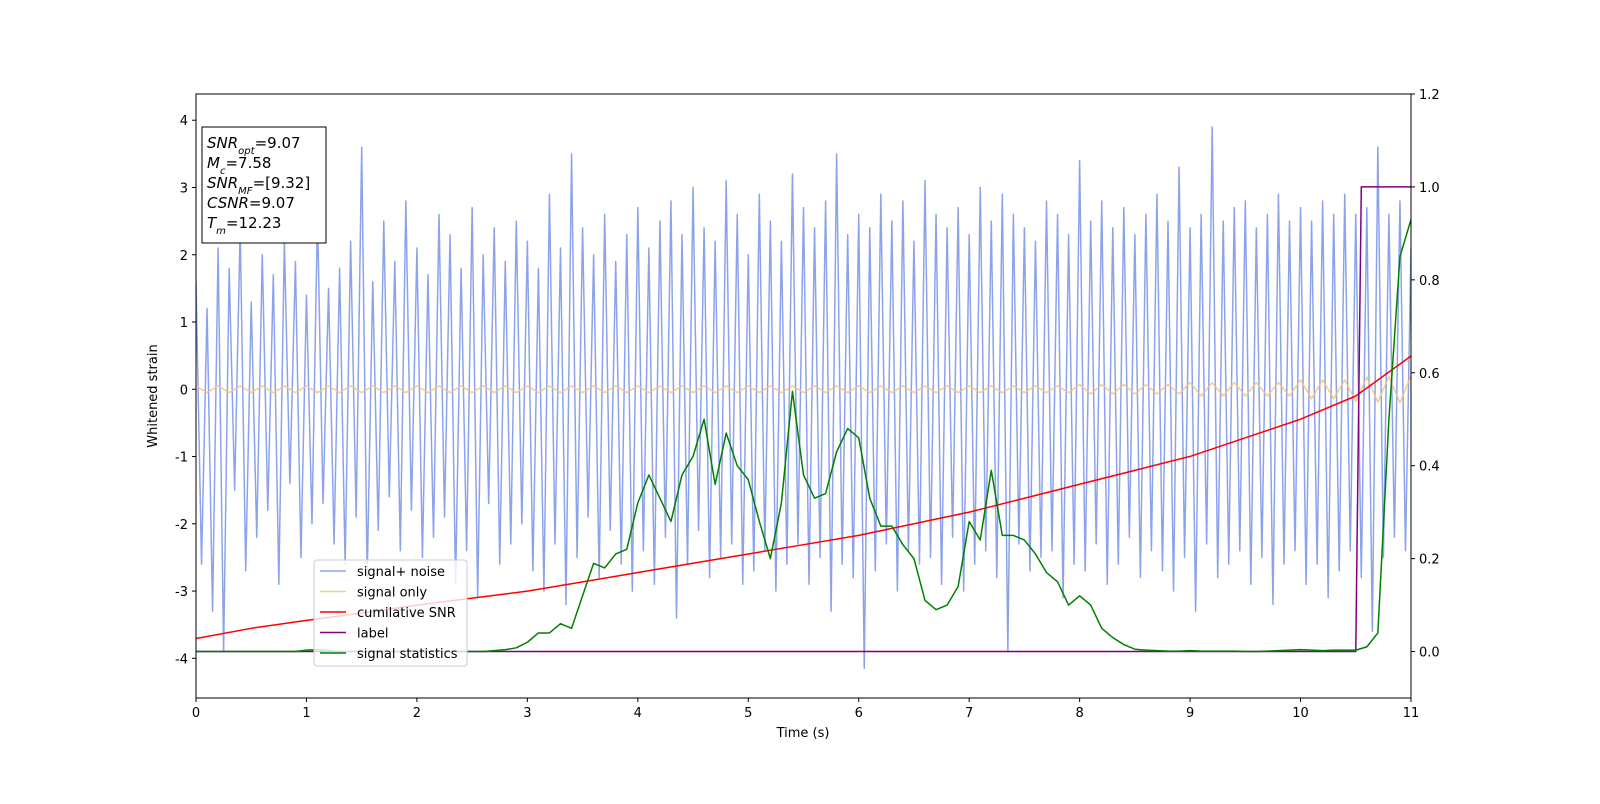  What do you see at coordinates (223, 171) in the screenshot?
I see `annotation-sub: c` at bounding box center [223, 171].